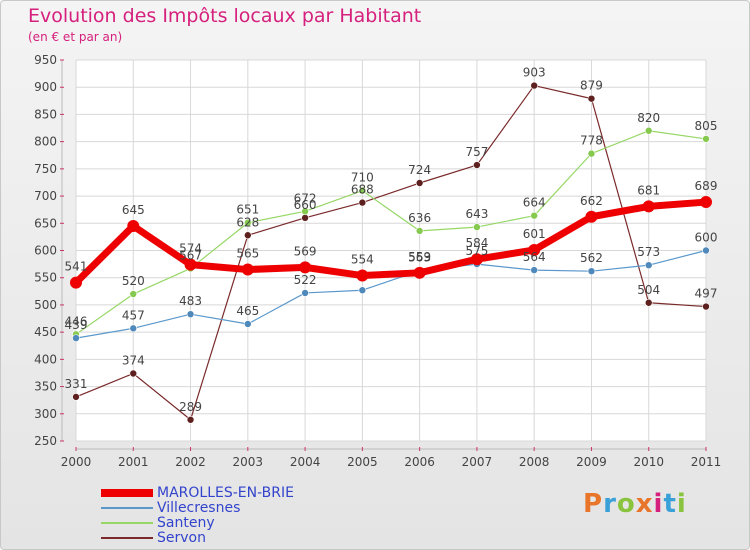 This screenshot has height=550, width=750. Describe the element at coordinates (45, 251) in the screenshot. I see `y-tick-label: 600` at that location.